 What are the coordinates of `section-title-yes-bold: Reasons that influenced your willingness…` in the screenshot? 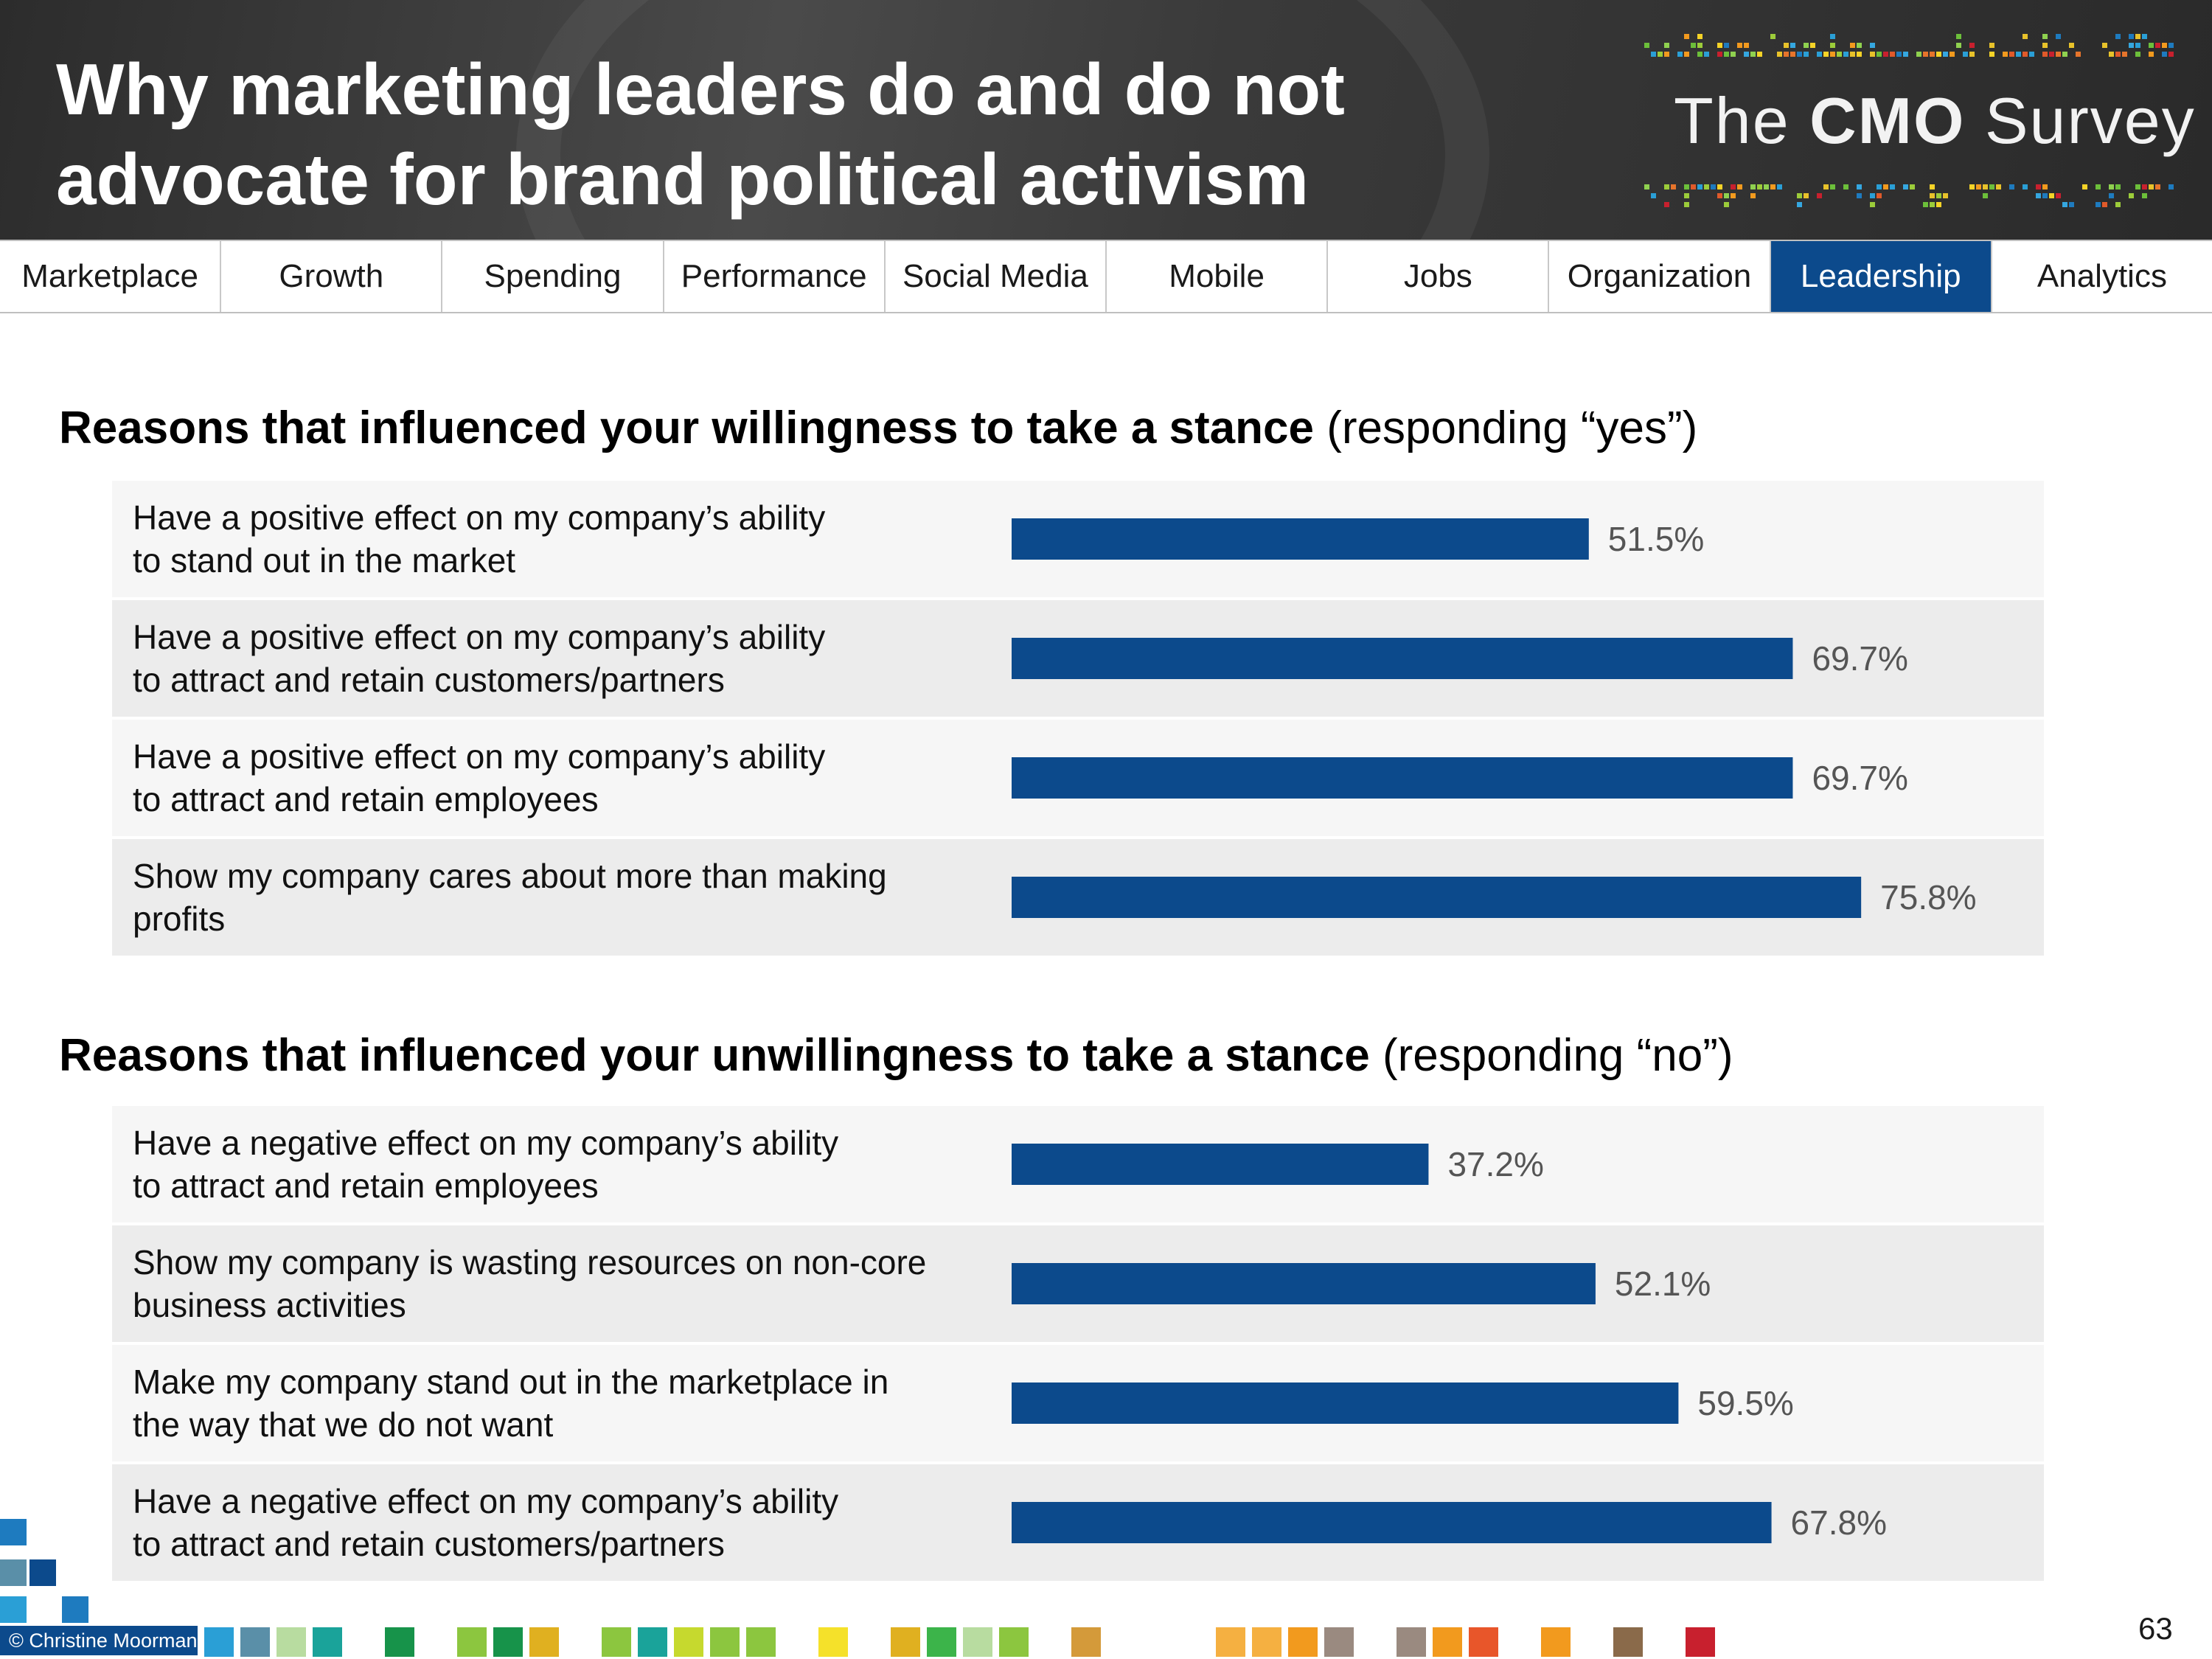 It's located at (687, 428).